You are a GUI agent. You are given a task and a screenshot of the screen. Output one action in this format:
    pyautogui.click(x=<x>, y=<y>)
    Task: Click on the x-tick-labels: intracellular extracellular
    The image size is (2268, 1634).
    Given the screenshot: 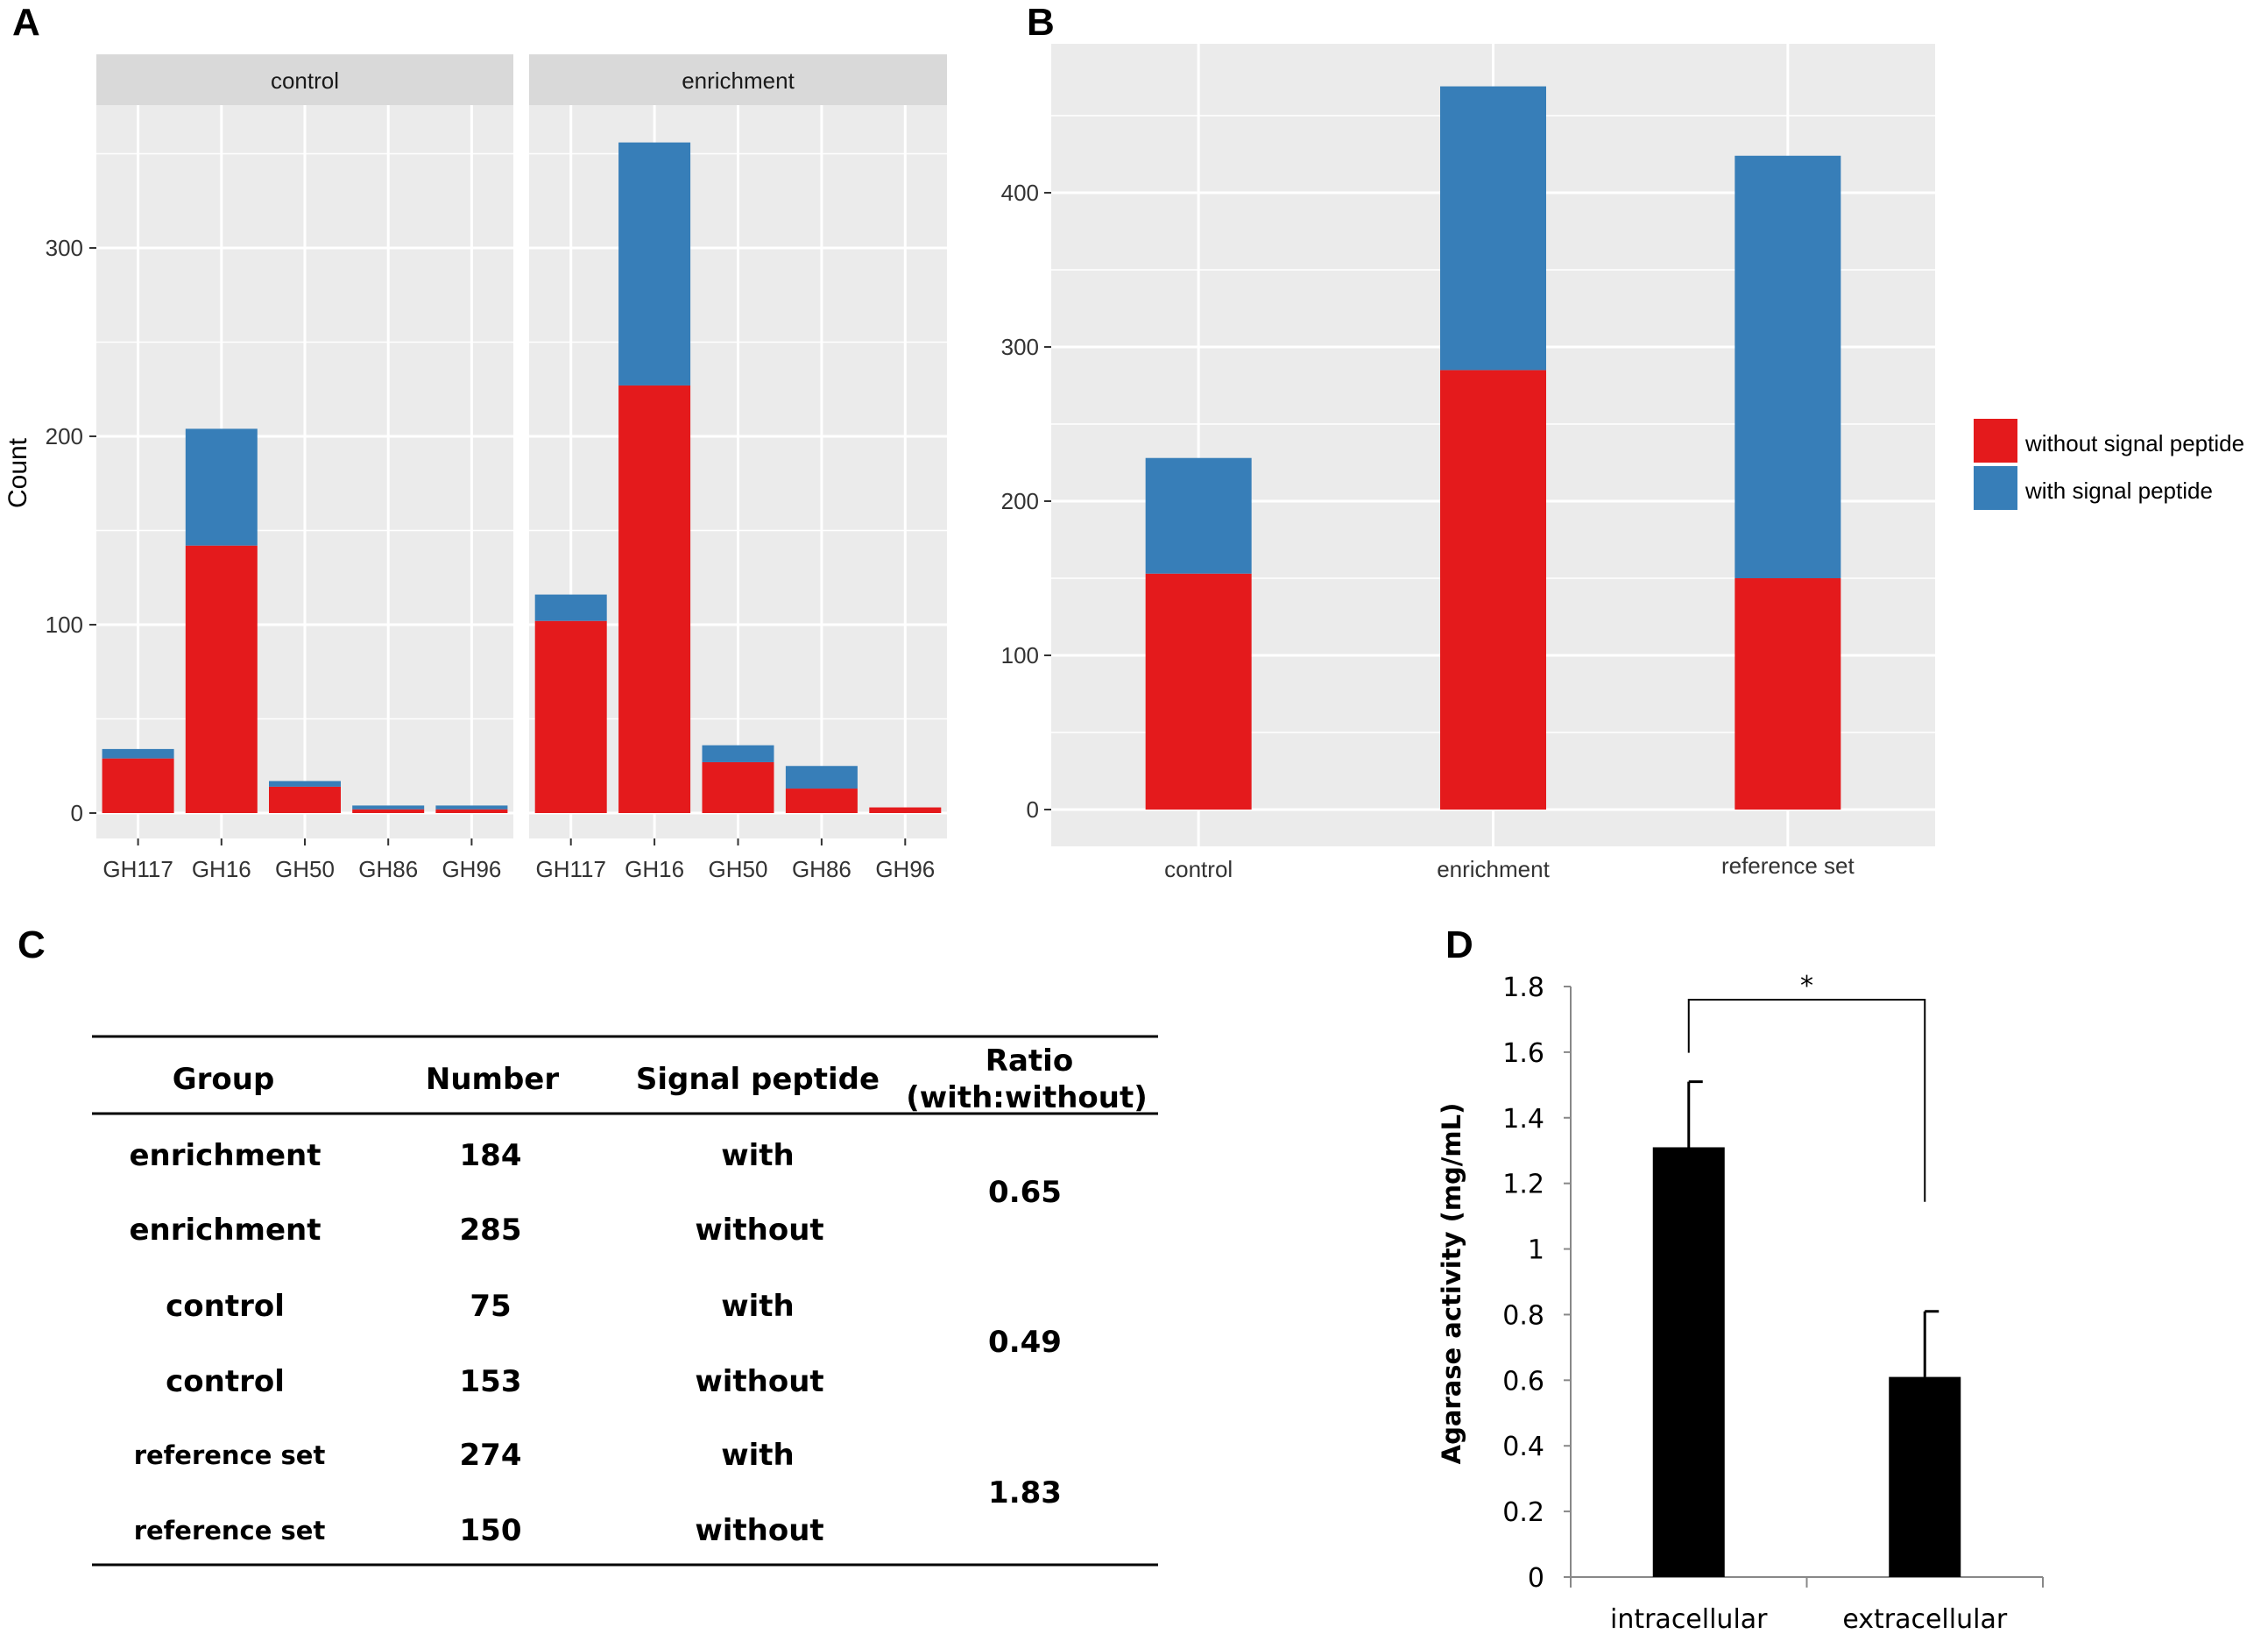 What is the action you would take?
    pyautogui.click(x=1809, y=1619)
    